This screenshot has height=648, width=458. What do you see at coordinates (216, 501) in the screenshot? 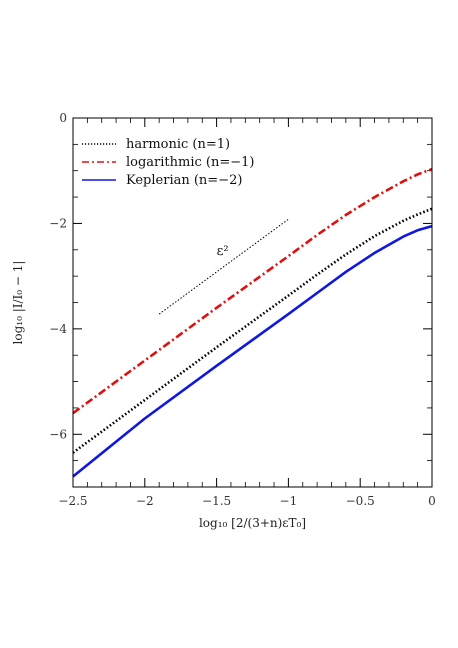
I see `x-tick-label: −1.5` at bounding box center [216, 501].